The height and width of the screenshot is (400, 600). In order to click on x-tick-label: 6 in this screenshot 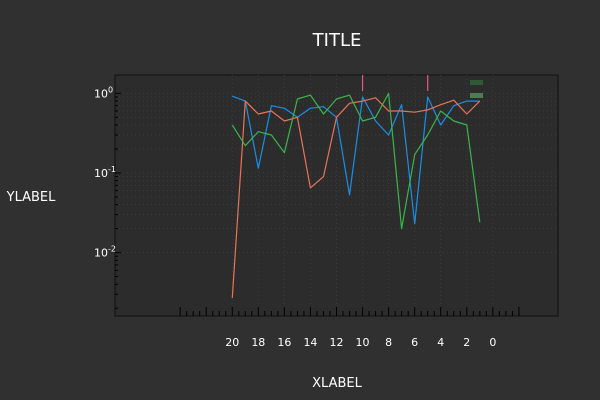, I will do `click(414, 342)`.